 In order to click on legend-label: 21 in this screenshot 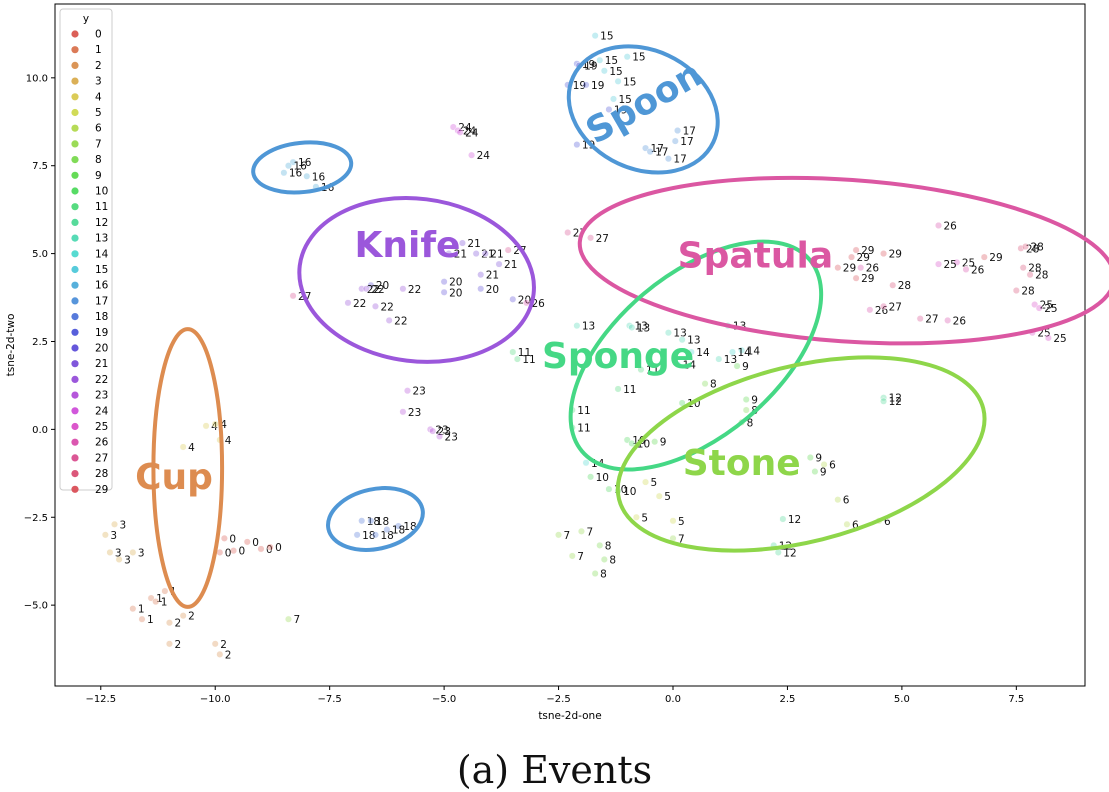, I will do `click(101, 364)`.